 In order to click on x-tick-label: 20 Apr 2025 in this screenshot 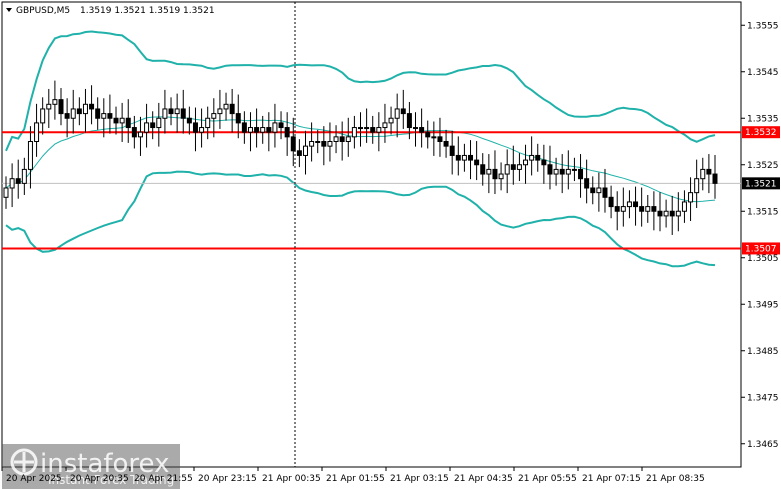, I will do `click(34, 479)`.